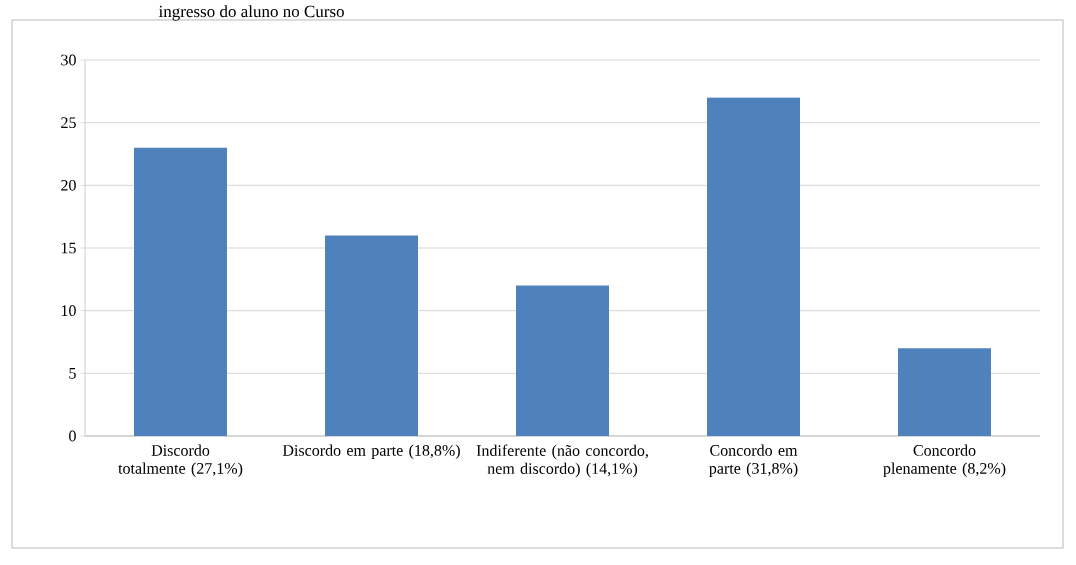  Describe the element at coordinates (180, 461) in the screenshot. I see `x-tick-label: Discordo totalmente (27,1%)` at that location.